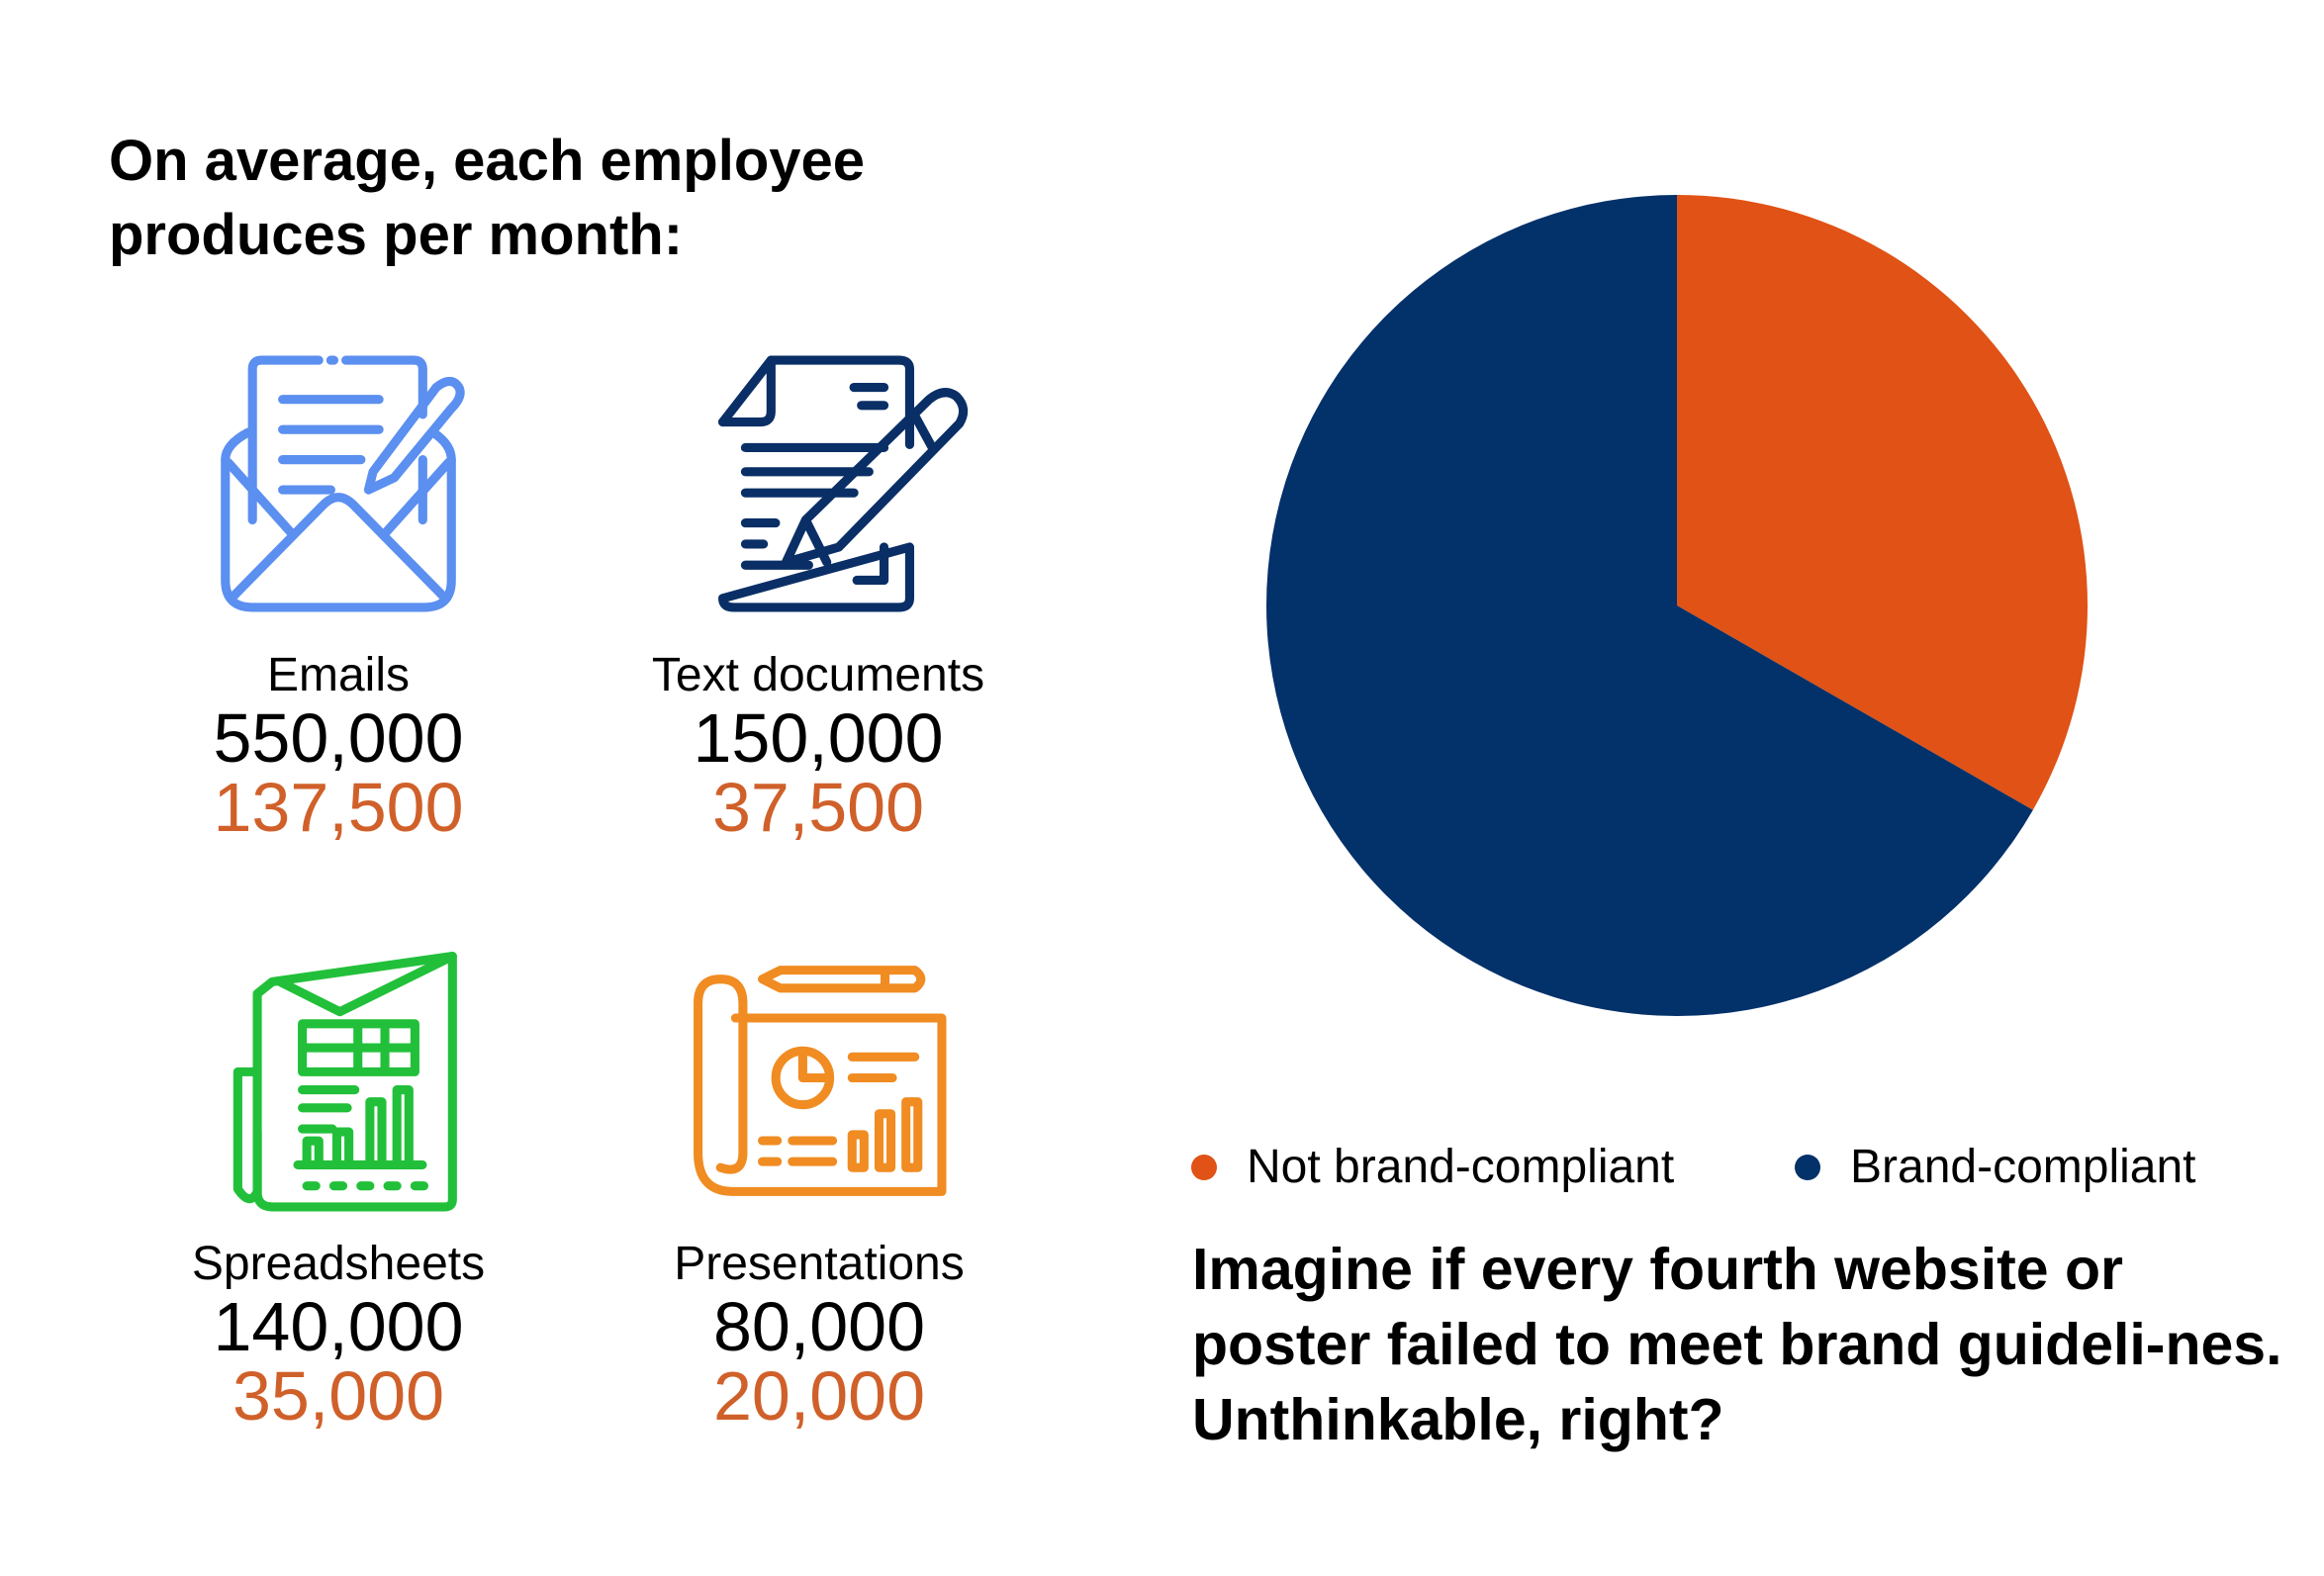 The width and height of the screenshot is (2324, 1576). What do you see at coordinates (2023, 1167) in the screenshot?
I see `legend-label: Brand-compliant` at bounding box center [2023, 1167].